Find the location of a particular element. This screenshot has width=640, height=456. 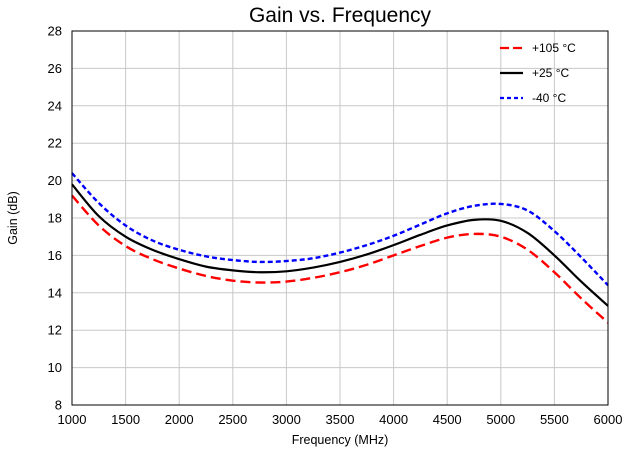

y-tick-label: 18 is located at coordinates (55, 218).